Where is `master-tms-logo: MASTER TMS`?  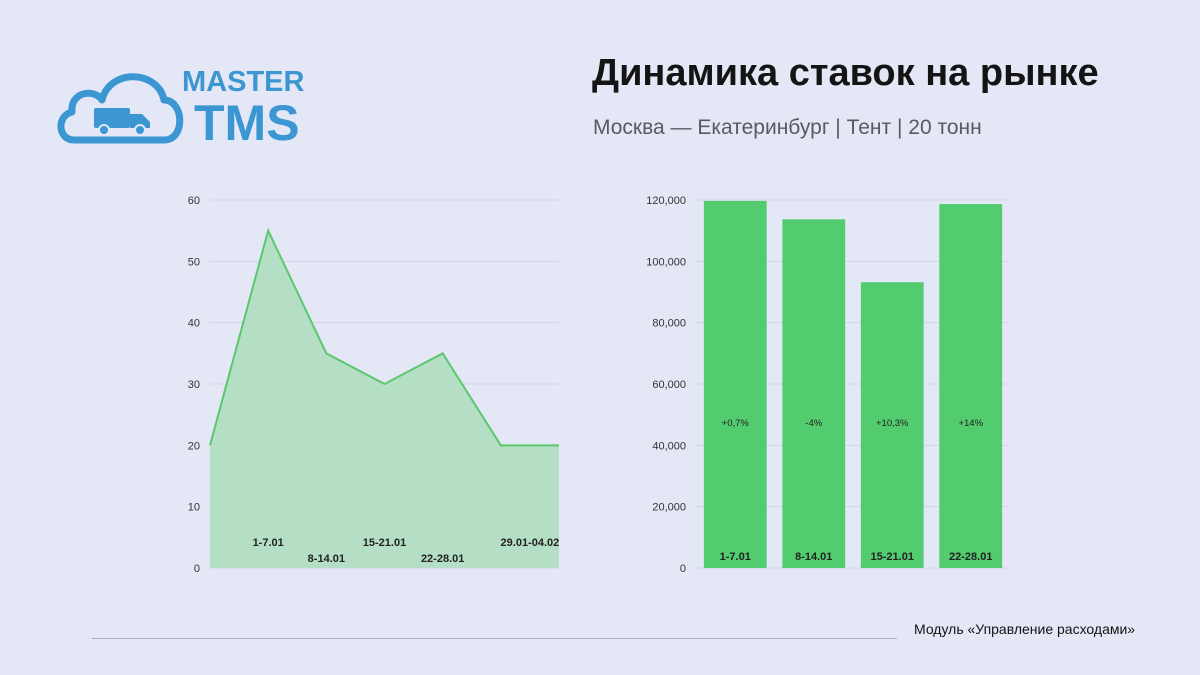 master-tms-logo: MASTER TMS is located at coordinates (181, 107).